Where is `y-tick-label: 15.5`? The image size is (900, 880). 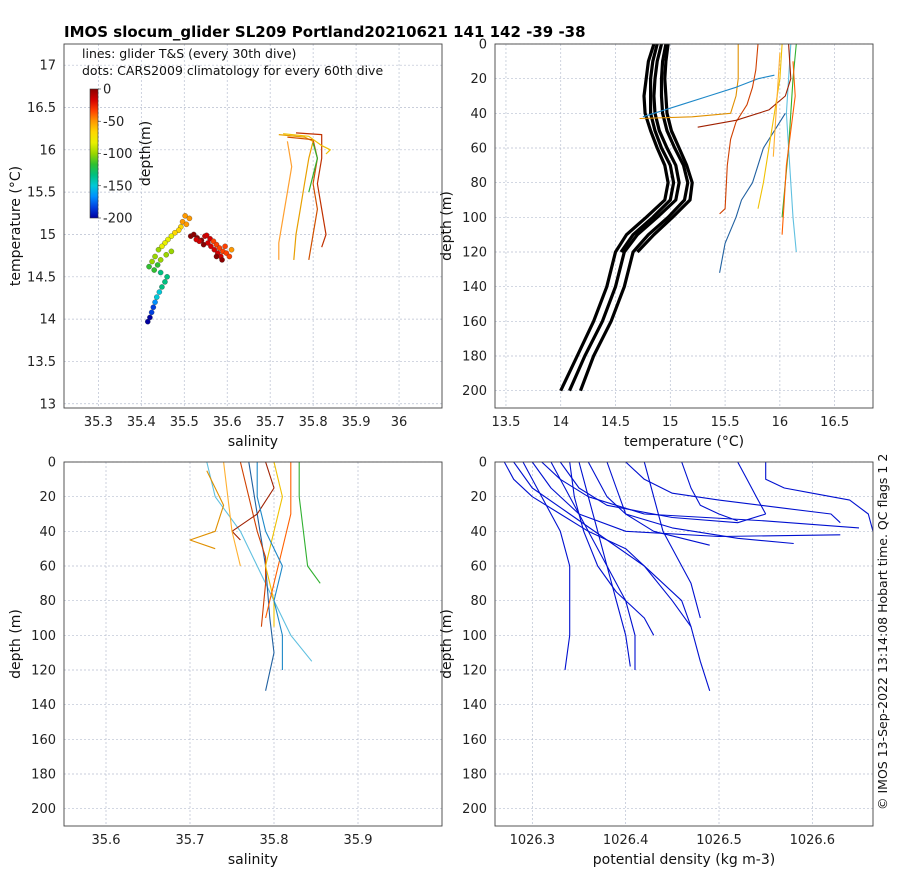
y-tick-label: 15.5 is located at coordinates (41, 193).